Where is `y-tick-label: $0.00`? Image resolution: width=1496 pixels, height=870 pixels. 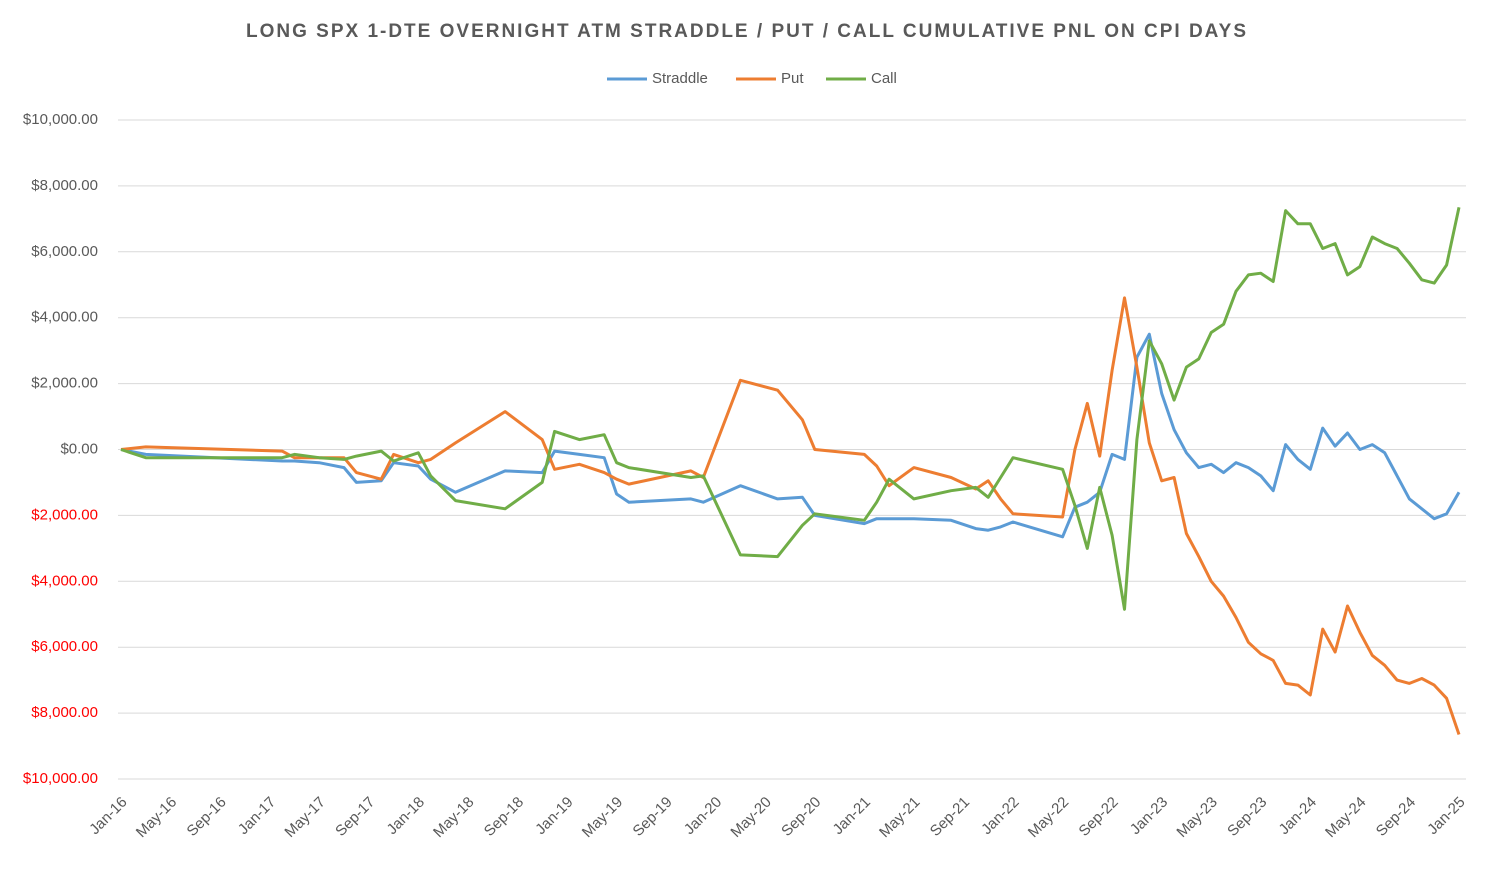
y-tick-label: $0.00 is located at coordinates (79, 448).